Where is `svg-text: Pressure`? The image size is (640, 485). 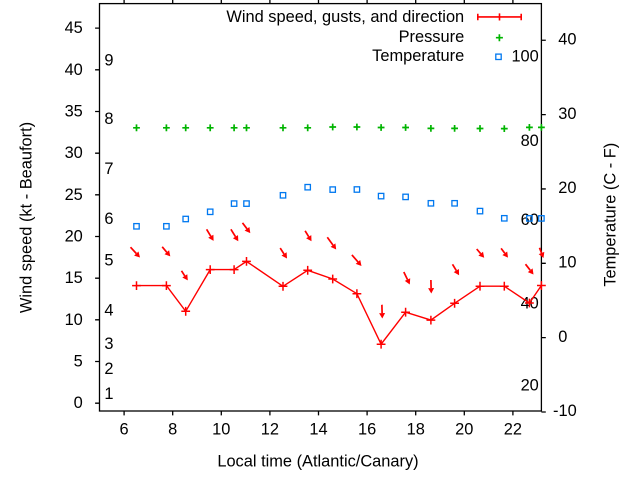 svg-text: Pressure is located at coordinates (432, 37).